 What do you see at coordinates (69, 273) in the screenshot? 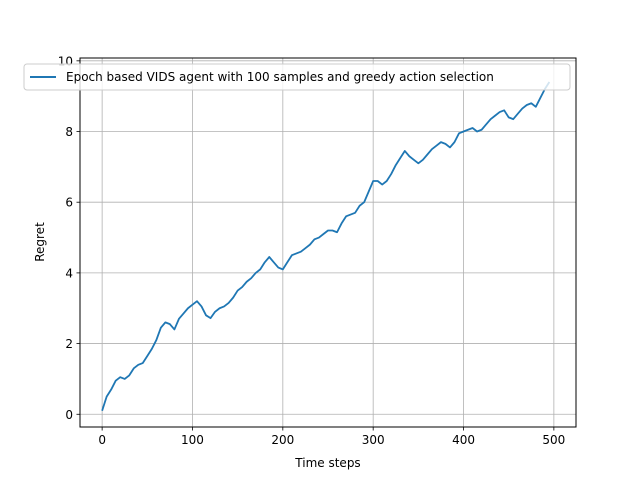
I see `y-tick-label: 4` at bounding box center [69, 273].